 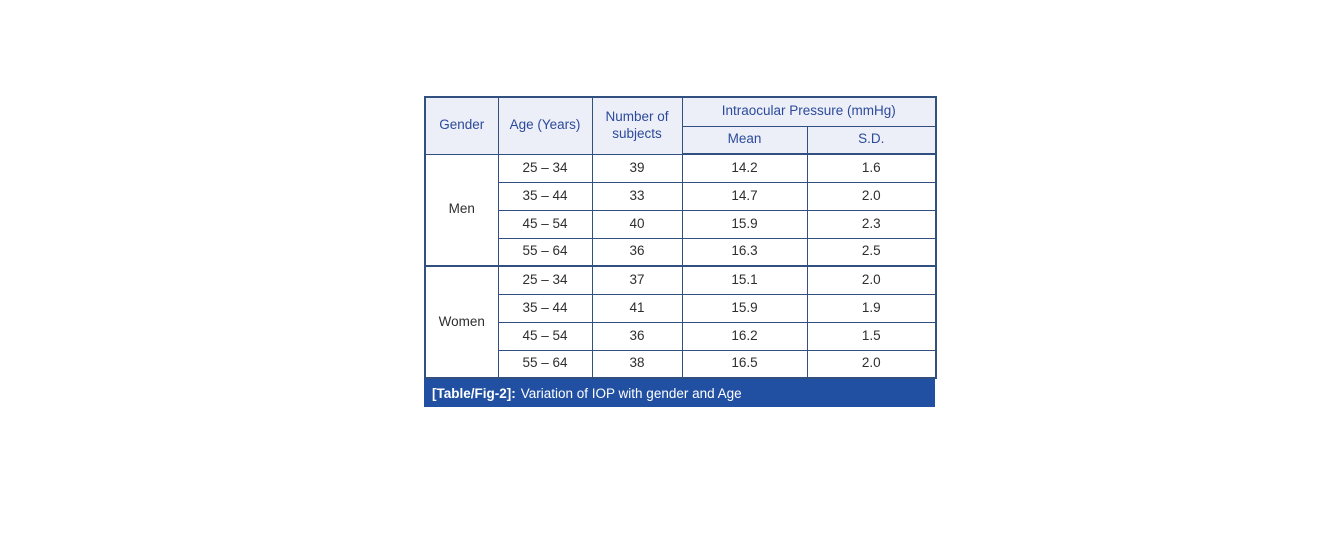 I want to click on table-row: Women 25 – 34 37 15.1 2.0, so click(x=680, y=322).